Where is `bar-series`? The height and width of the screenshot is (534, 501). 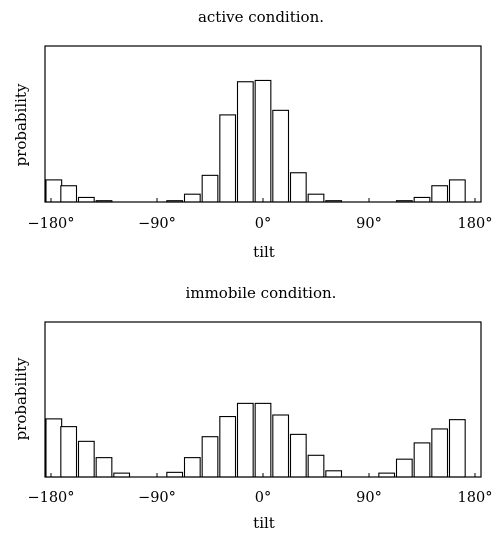
bar-series is located at coordinates (255, 440).